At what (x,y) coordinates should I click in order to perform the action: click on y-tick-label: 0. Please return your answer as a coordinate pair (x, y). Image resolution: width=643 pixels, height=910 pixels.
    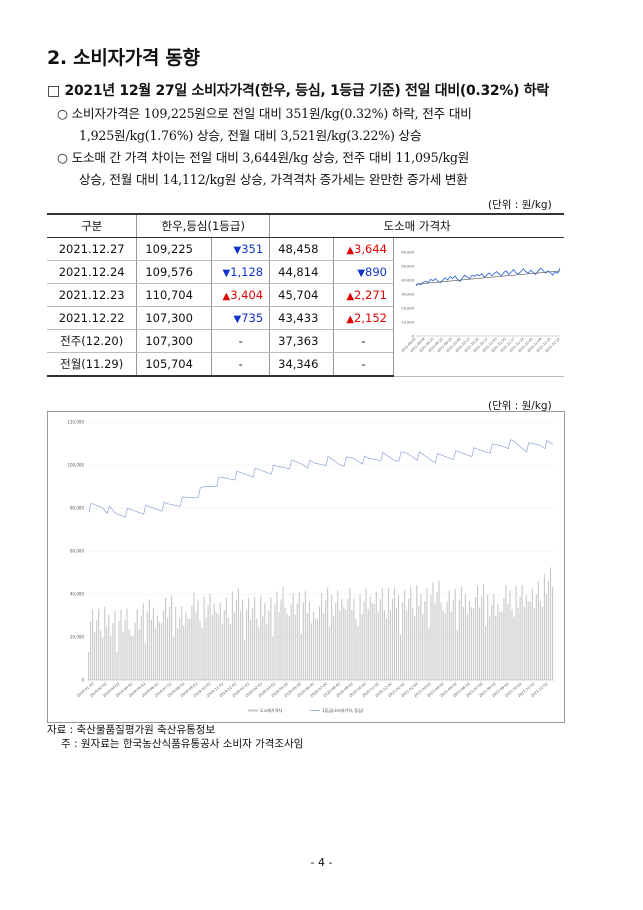
    Looking at the image, I should click on (82, 680).